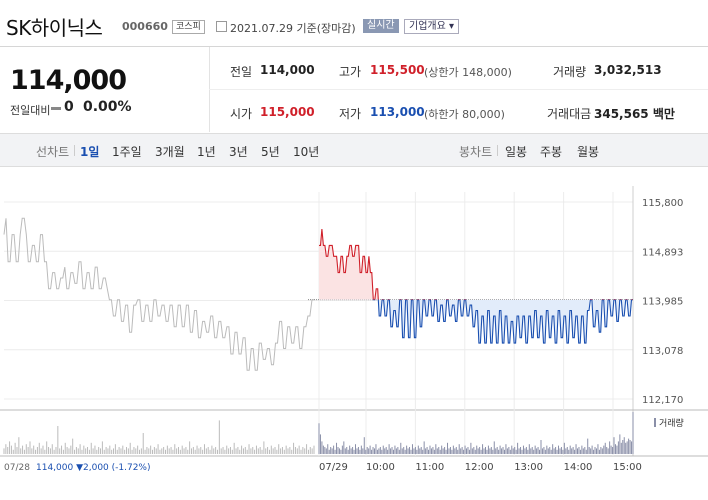 Image resolution: width=708 pixels, height=500 pixels. What do you see at coordinates (476, 152) in the screenshot?
I see `candle-chart-label: 봉차트` at bounding box center [476, 152].